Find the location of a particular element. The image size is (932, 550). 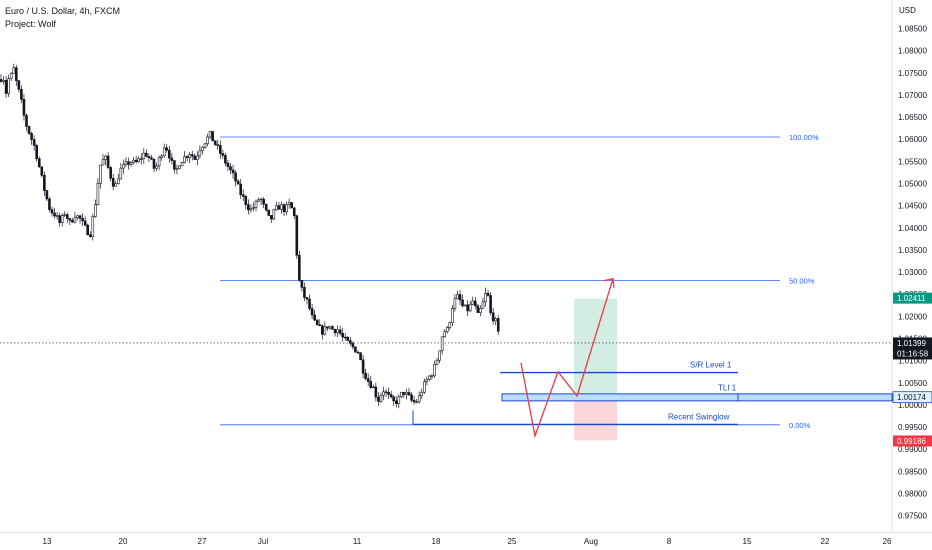

x-tick-label: 13 is located at coordinates (47, 541).